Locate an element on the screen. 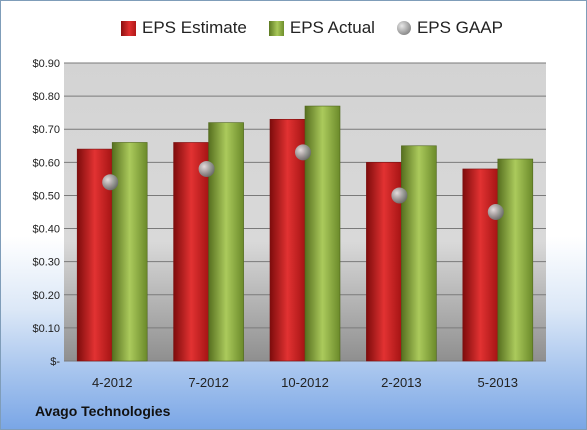 Image resolution: width=587 pixels, height=430 pixels. x-tick-label: 5-2013 is located at coordinates (498, 382).